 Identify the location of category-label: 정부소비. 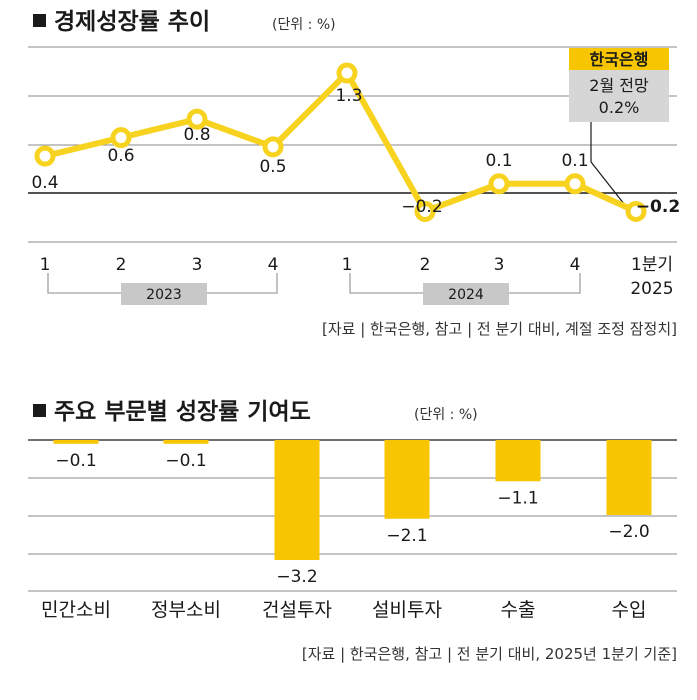
(186, 610).